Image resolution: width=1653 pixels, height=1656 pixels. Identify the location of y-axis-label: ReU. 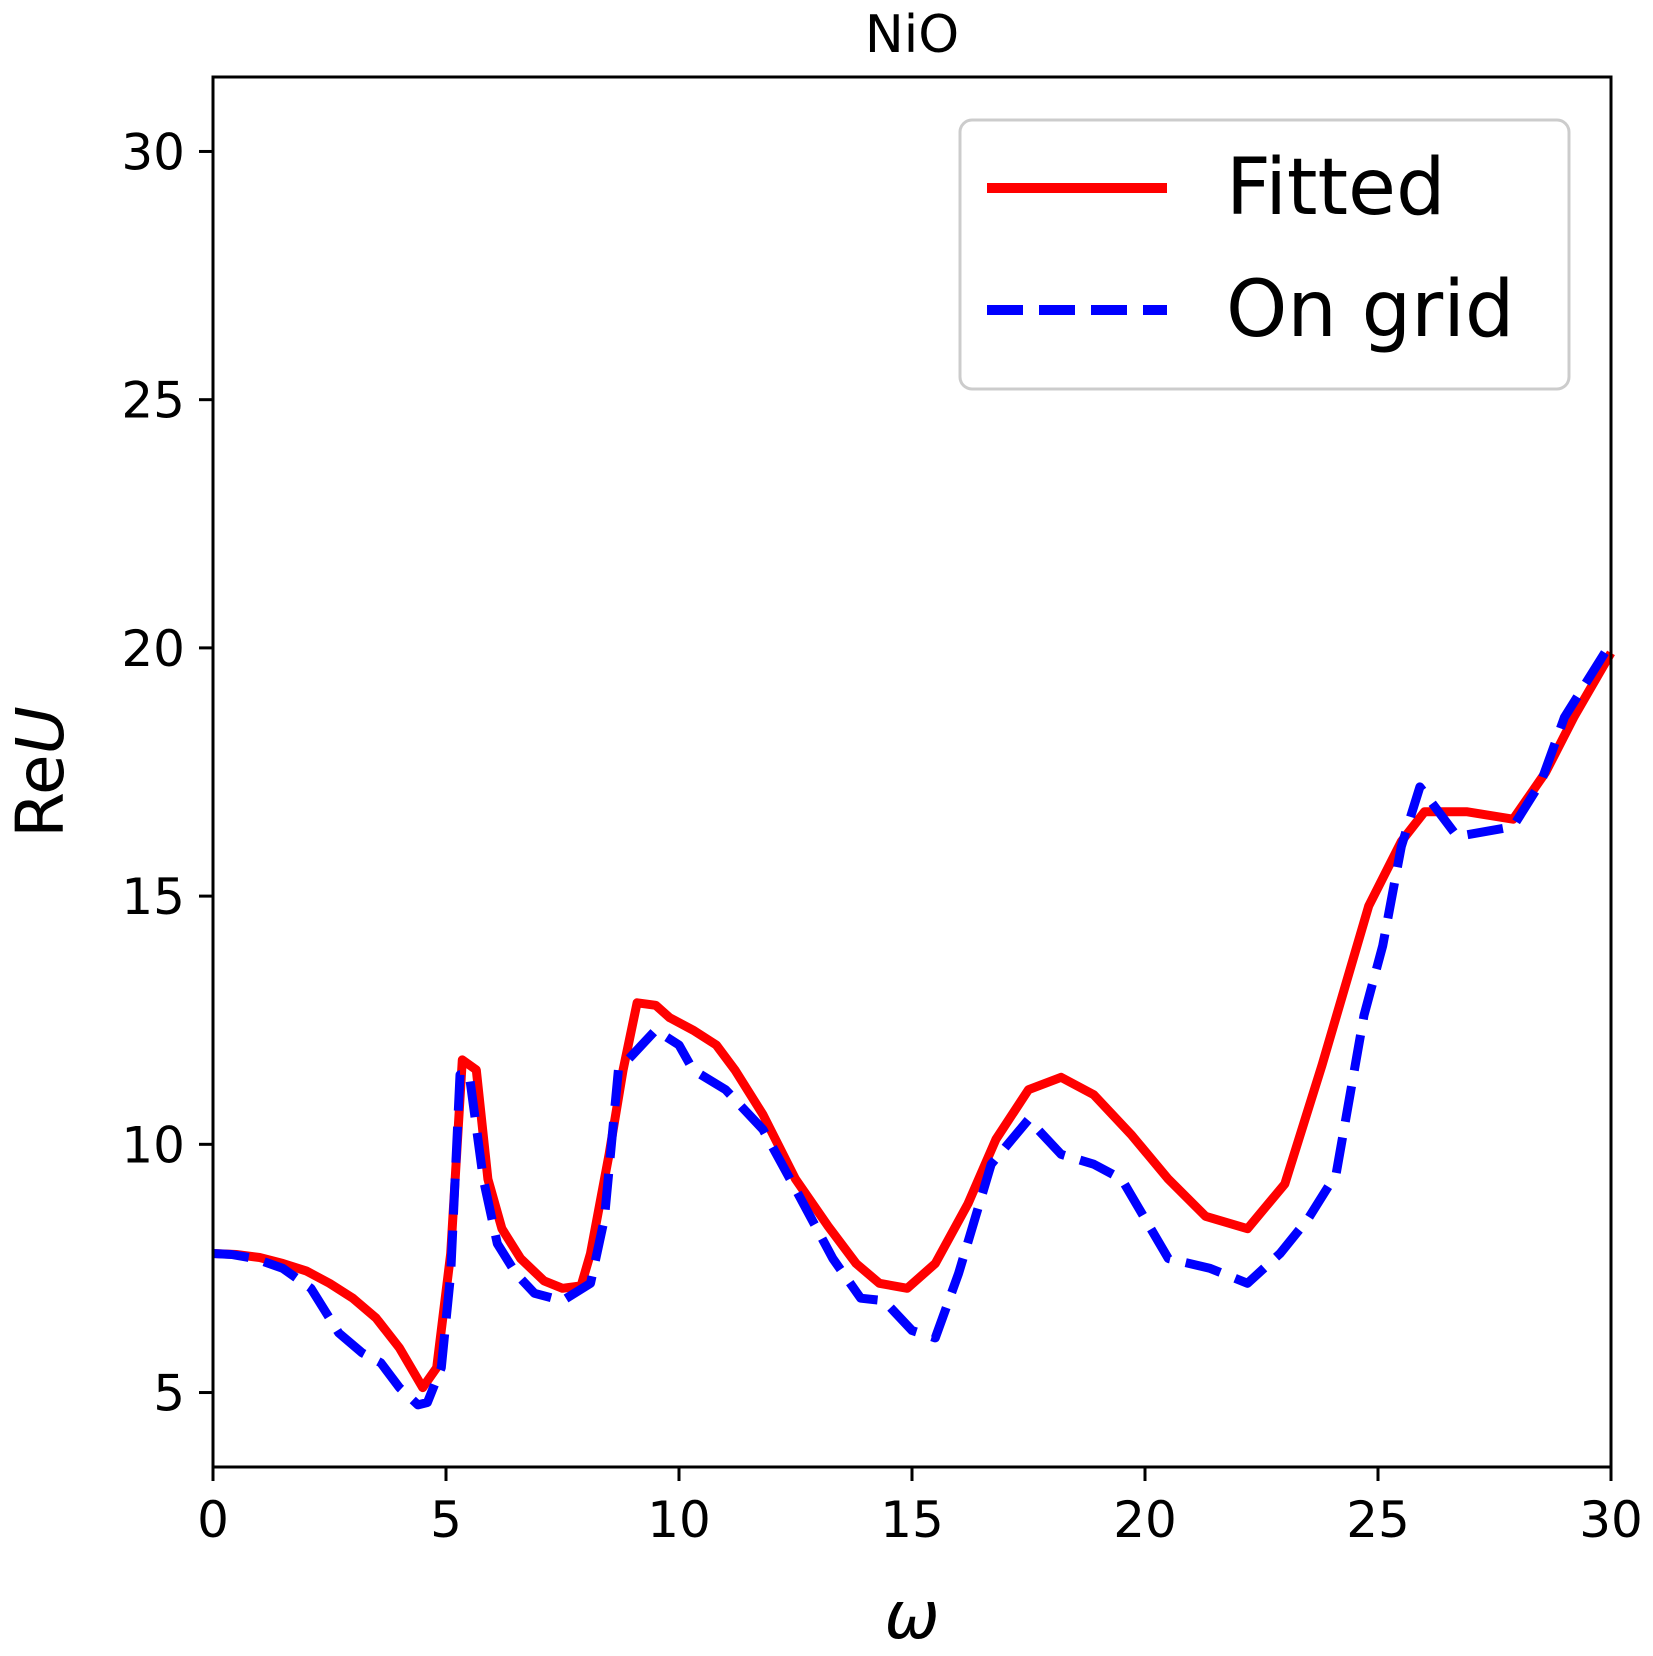
(40, 772).